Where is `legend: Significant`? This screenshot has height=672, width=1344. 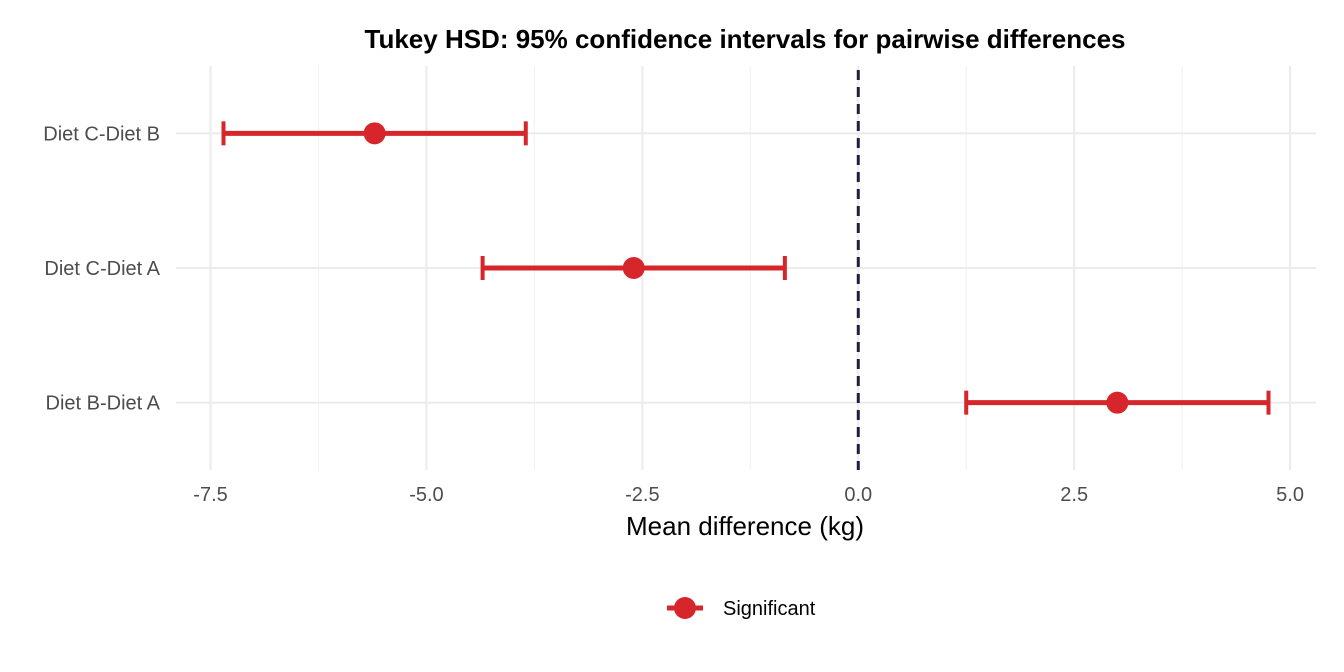 legend: Significant is located at coordinates (741, 608).